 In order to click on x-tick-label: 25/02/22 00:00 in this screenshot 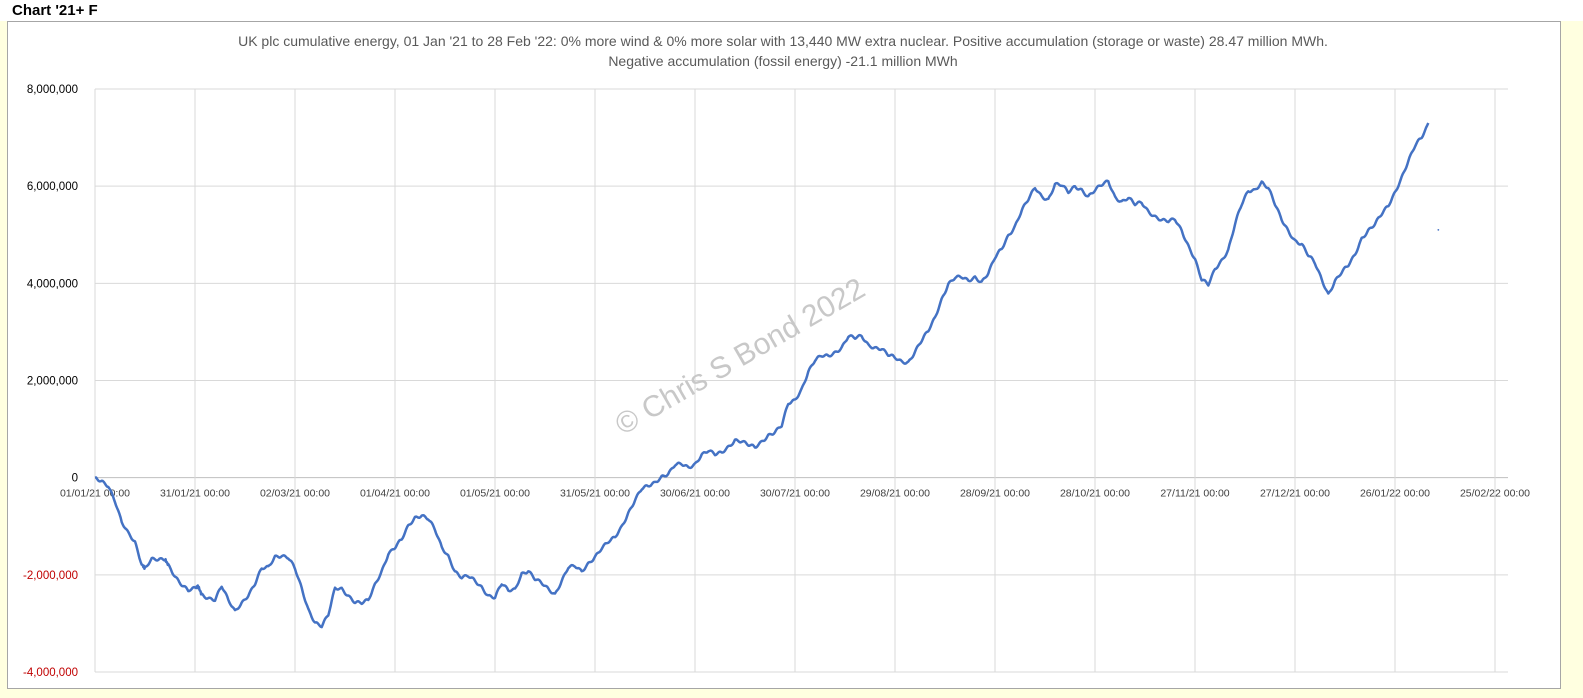, I will do `click(1495, 494)`.